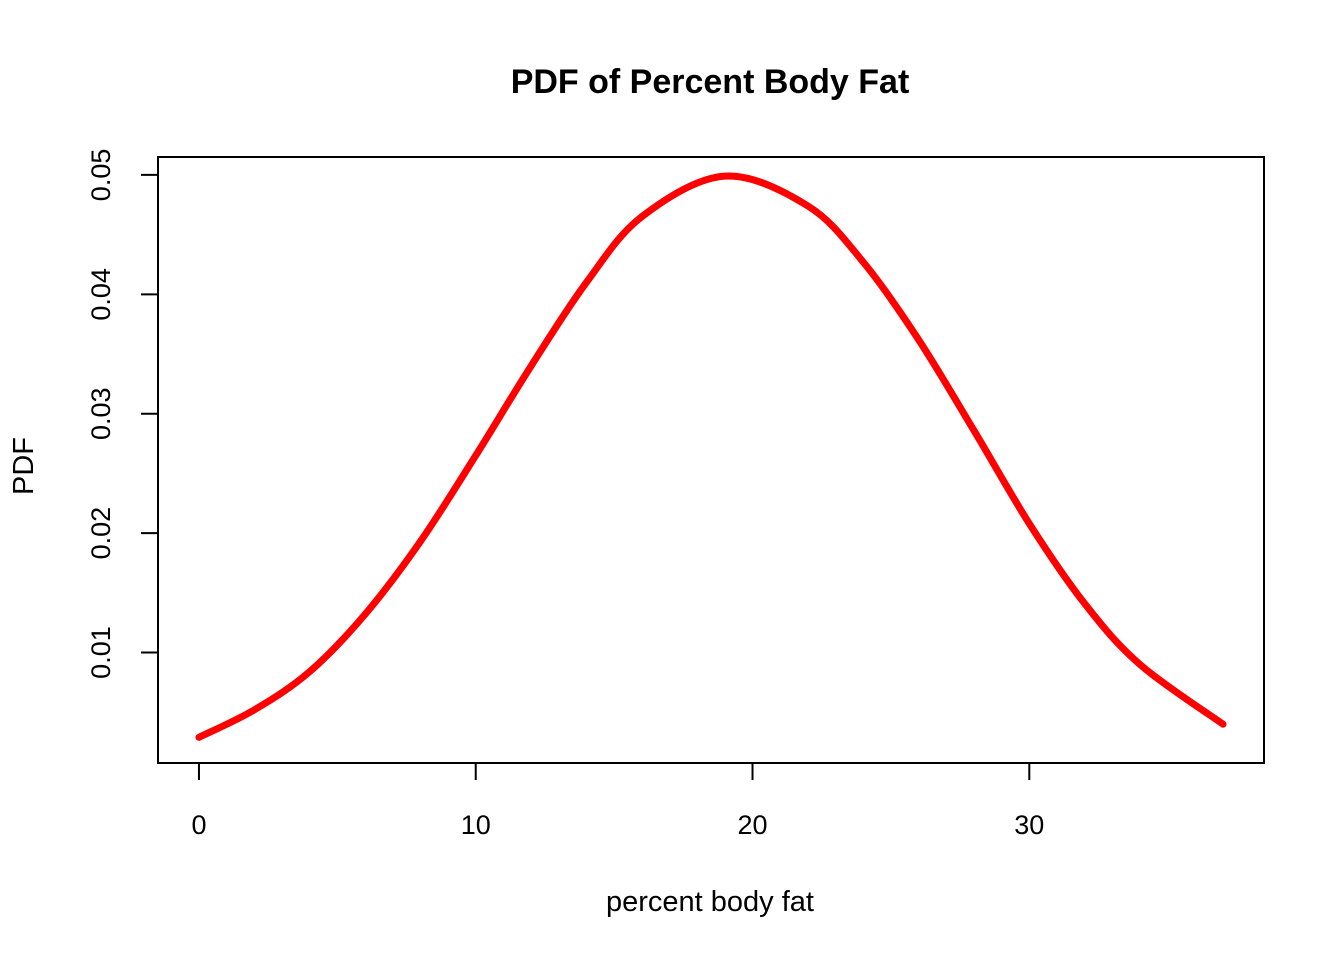 The width and height of the screenshot is (1344, 960). What do you see at coordinates (710, 82) in the screenshot?
I see `chart-title: PDF of Percent Body Fat` at bounding box center [710, 82].